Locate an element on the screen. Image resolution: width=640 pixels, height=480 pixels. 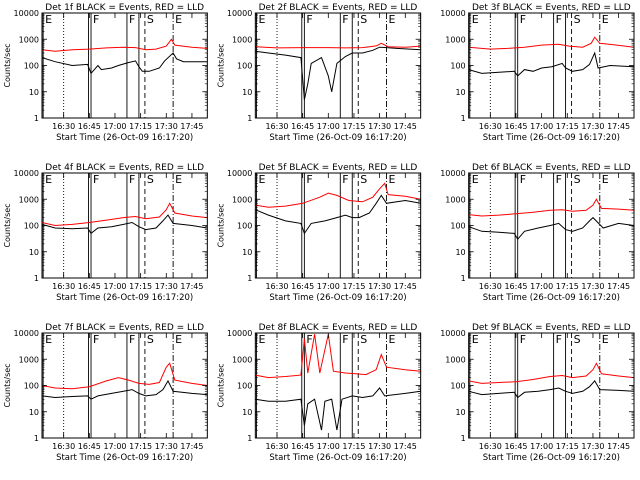
panel-title: Det 3f BLACK = Events, RED = LLD is located at coordinates (551, 8).